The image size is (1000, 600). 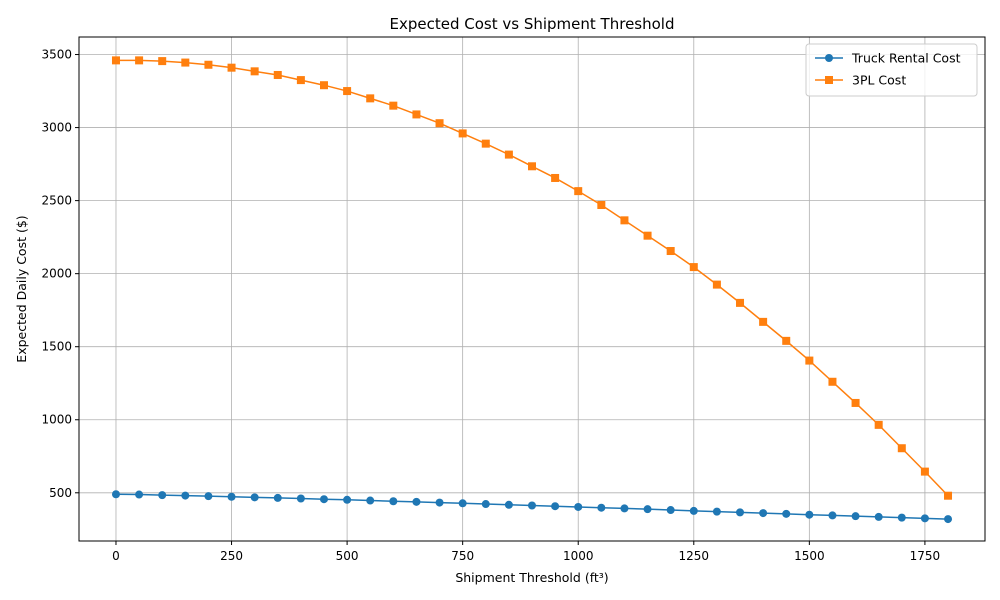 What do you see at coordinates (532, 507) in the screenshot?
I see `series-truck-rental-cost` at bounding box center [532, 507].